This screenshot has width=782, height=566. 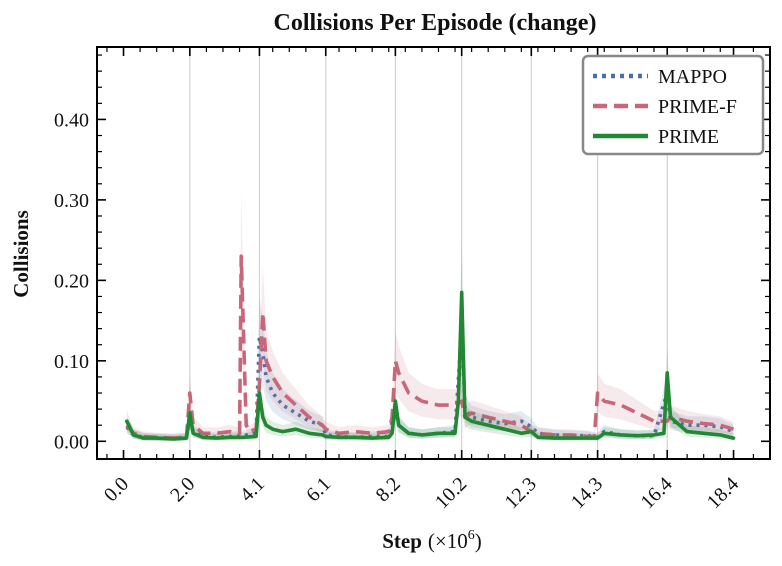 I want to click on legend: MAPPO PRIME-F PRIME, so click(x=673, y=105).